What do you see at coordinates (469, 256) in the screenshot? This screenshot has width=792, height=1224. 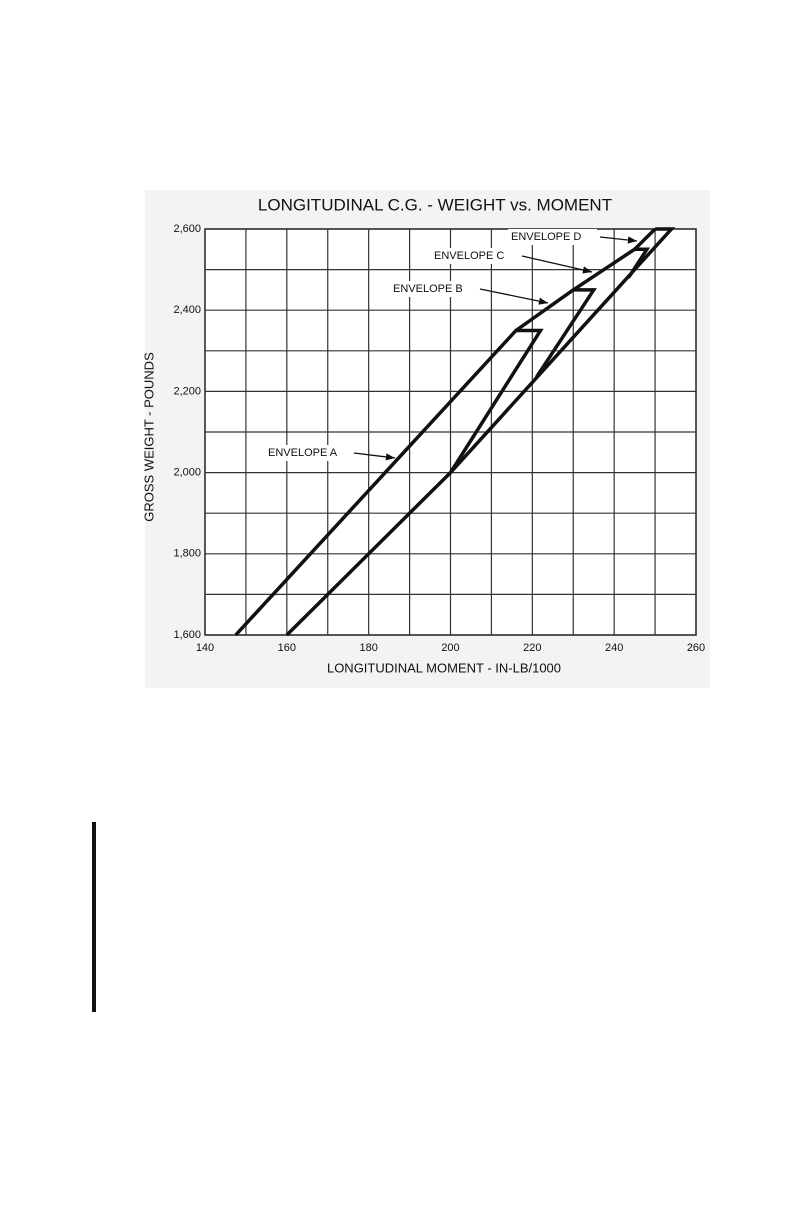 I see `annotation: ENVELOPE C` at bounding box center [469, 256].